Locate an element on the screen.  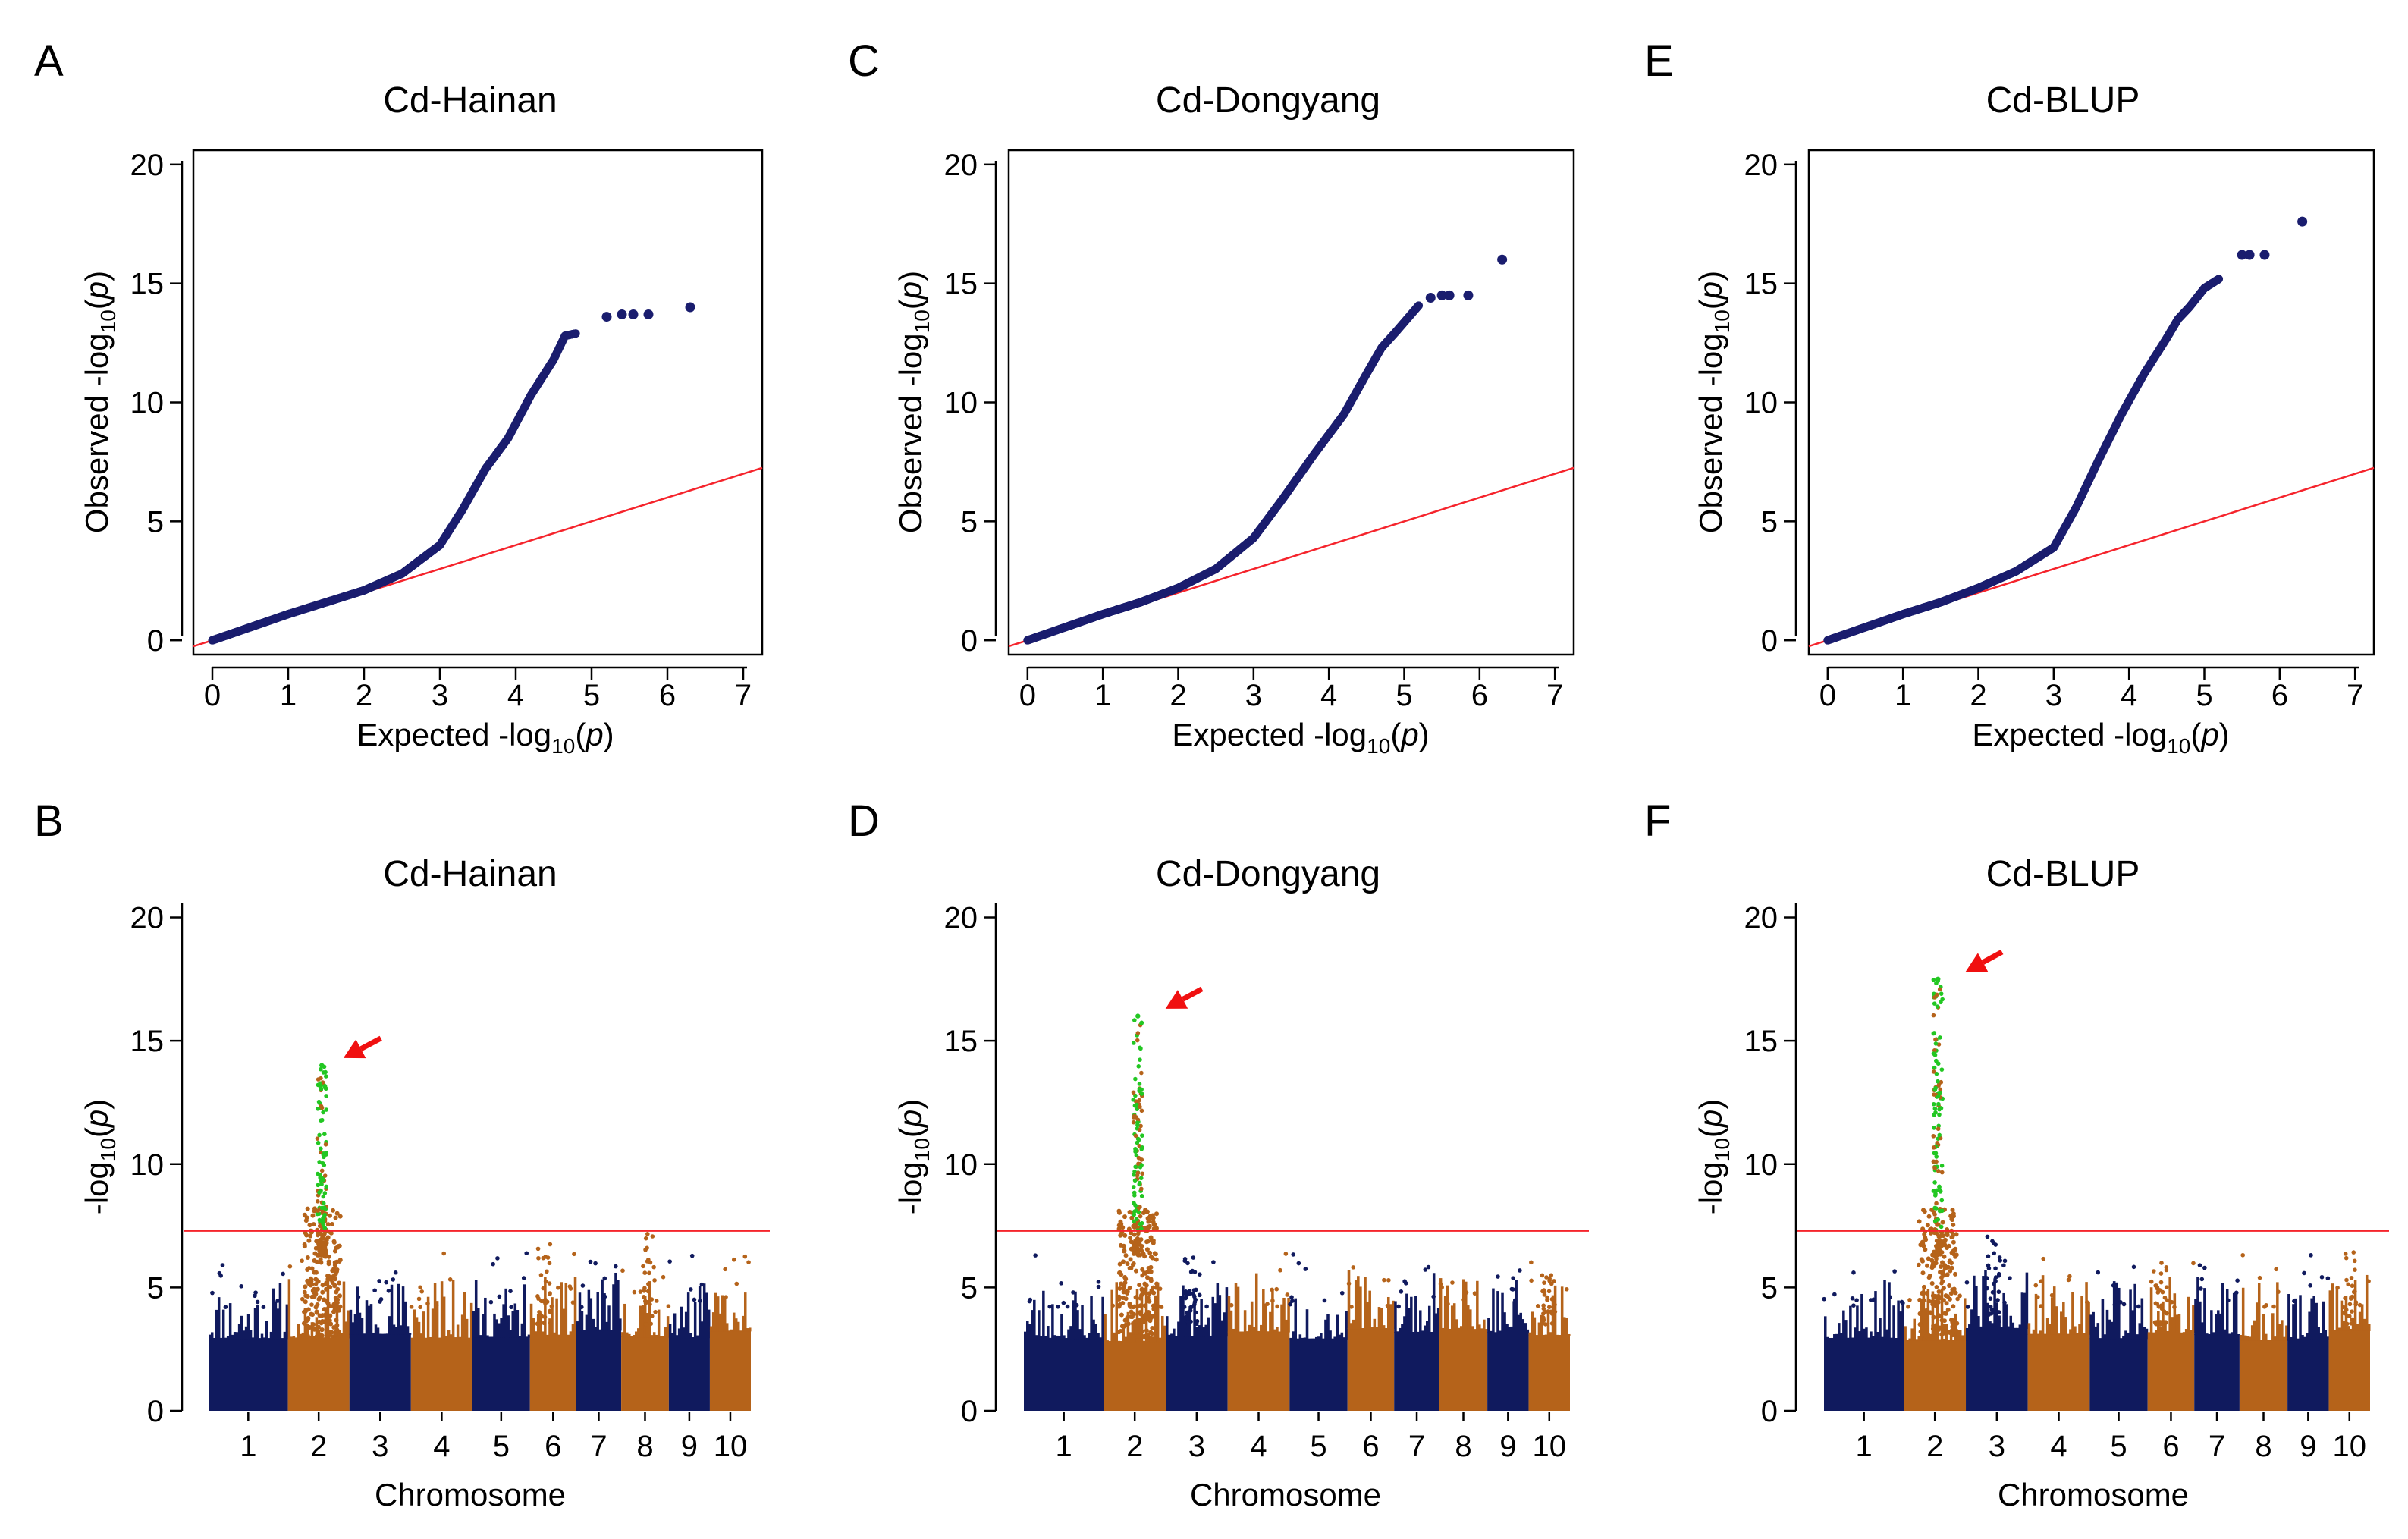
chromosome-label: 7 is located at coordinates (2217, 1446).